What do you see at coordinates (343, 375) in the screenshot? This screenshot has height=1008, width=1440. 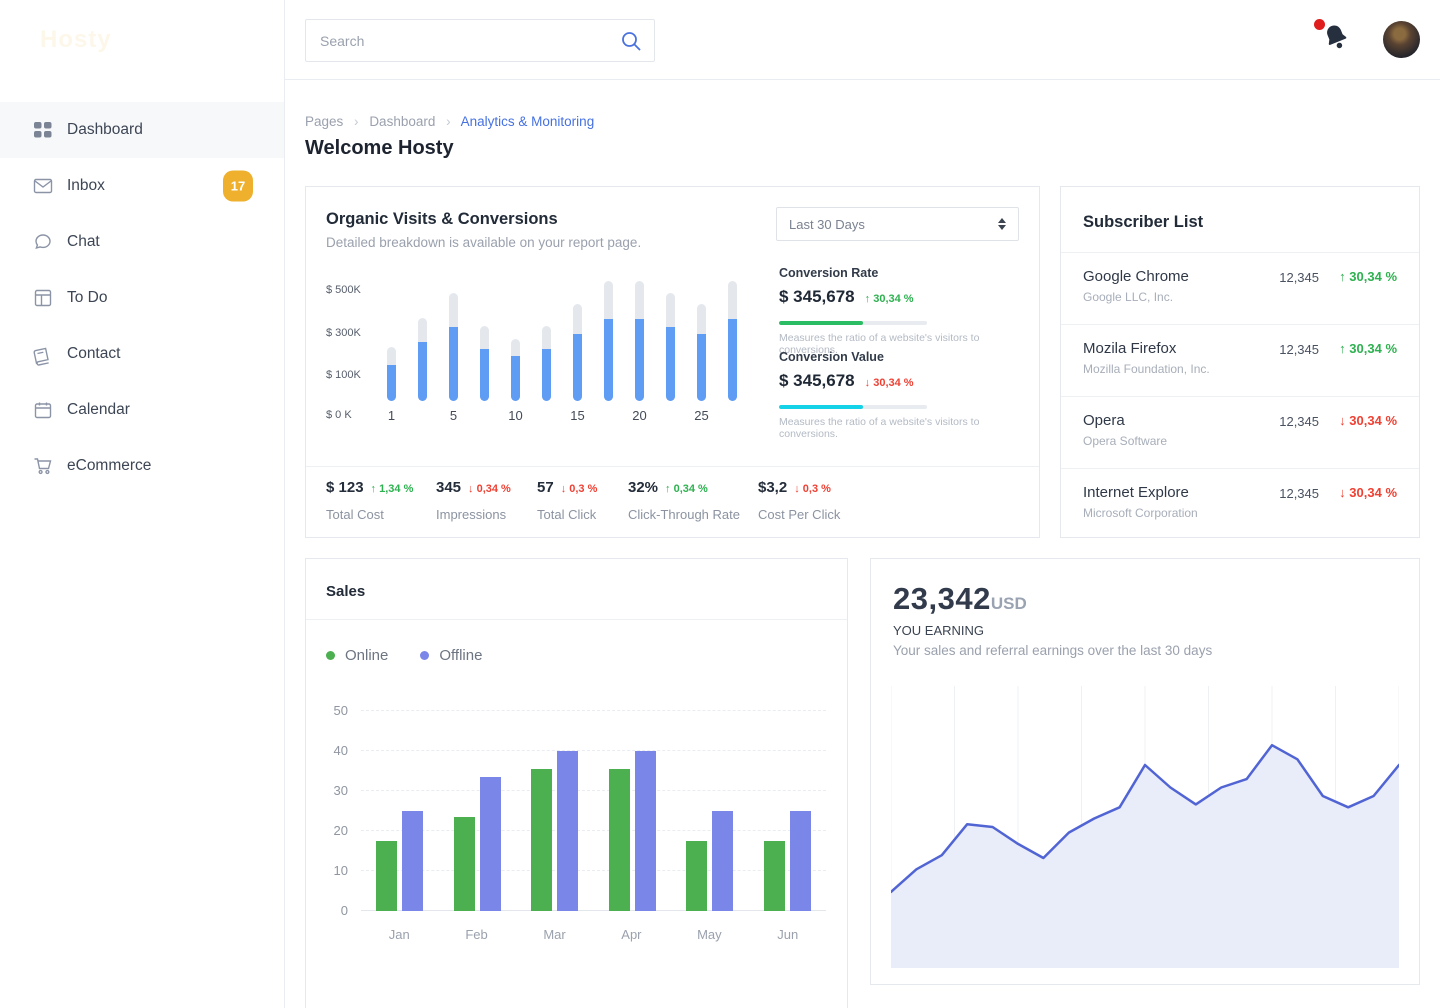 I see `y-axis-tick: $ 100K` at bounding box center [343, 375].